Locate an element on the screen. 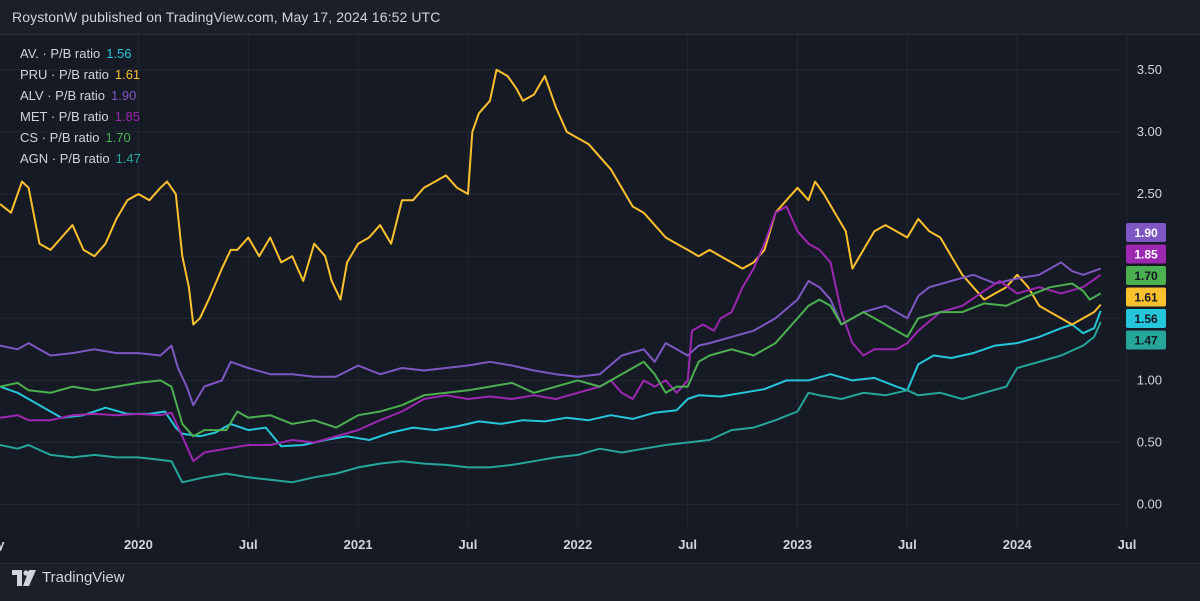  last-value-text: 1.56 is located at coordinates (1146, 319).